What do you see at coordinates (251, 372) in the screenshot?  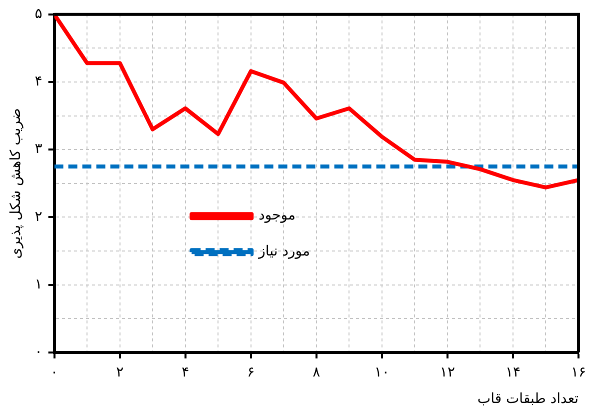 I see `x-tick-label: ۶` at bounding box center [251, 372].